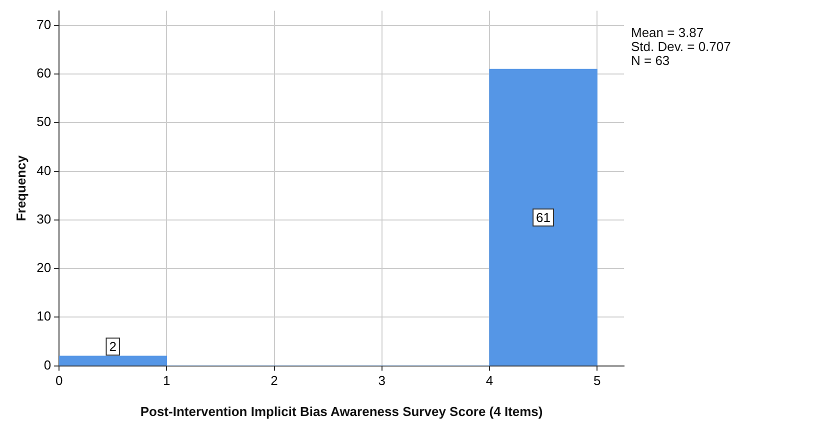 The width and height of the screenshot is (822, 432). I want to click on x-tick-label: 3, so click(382, 380).